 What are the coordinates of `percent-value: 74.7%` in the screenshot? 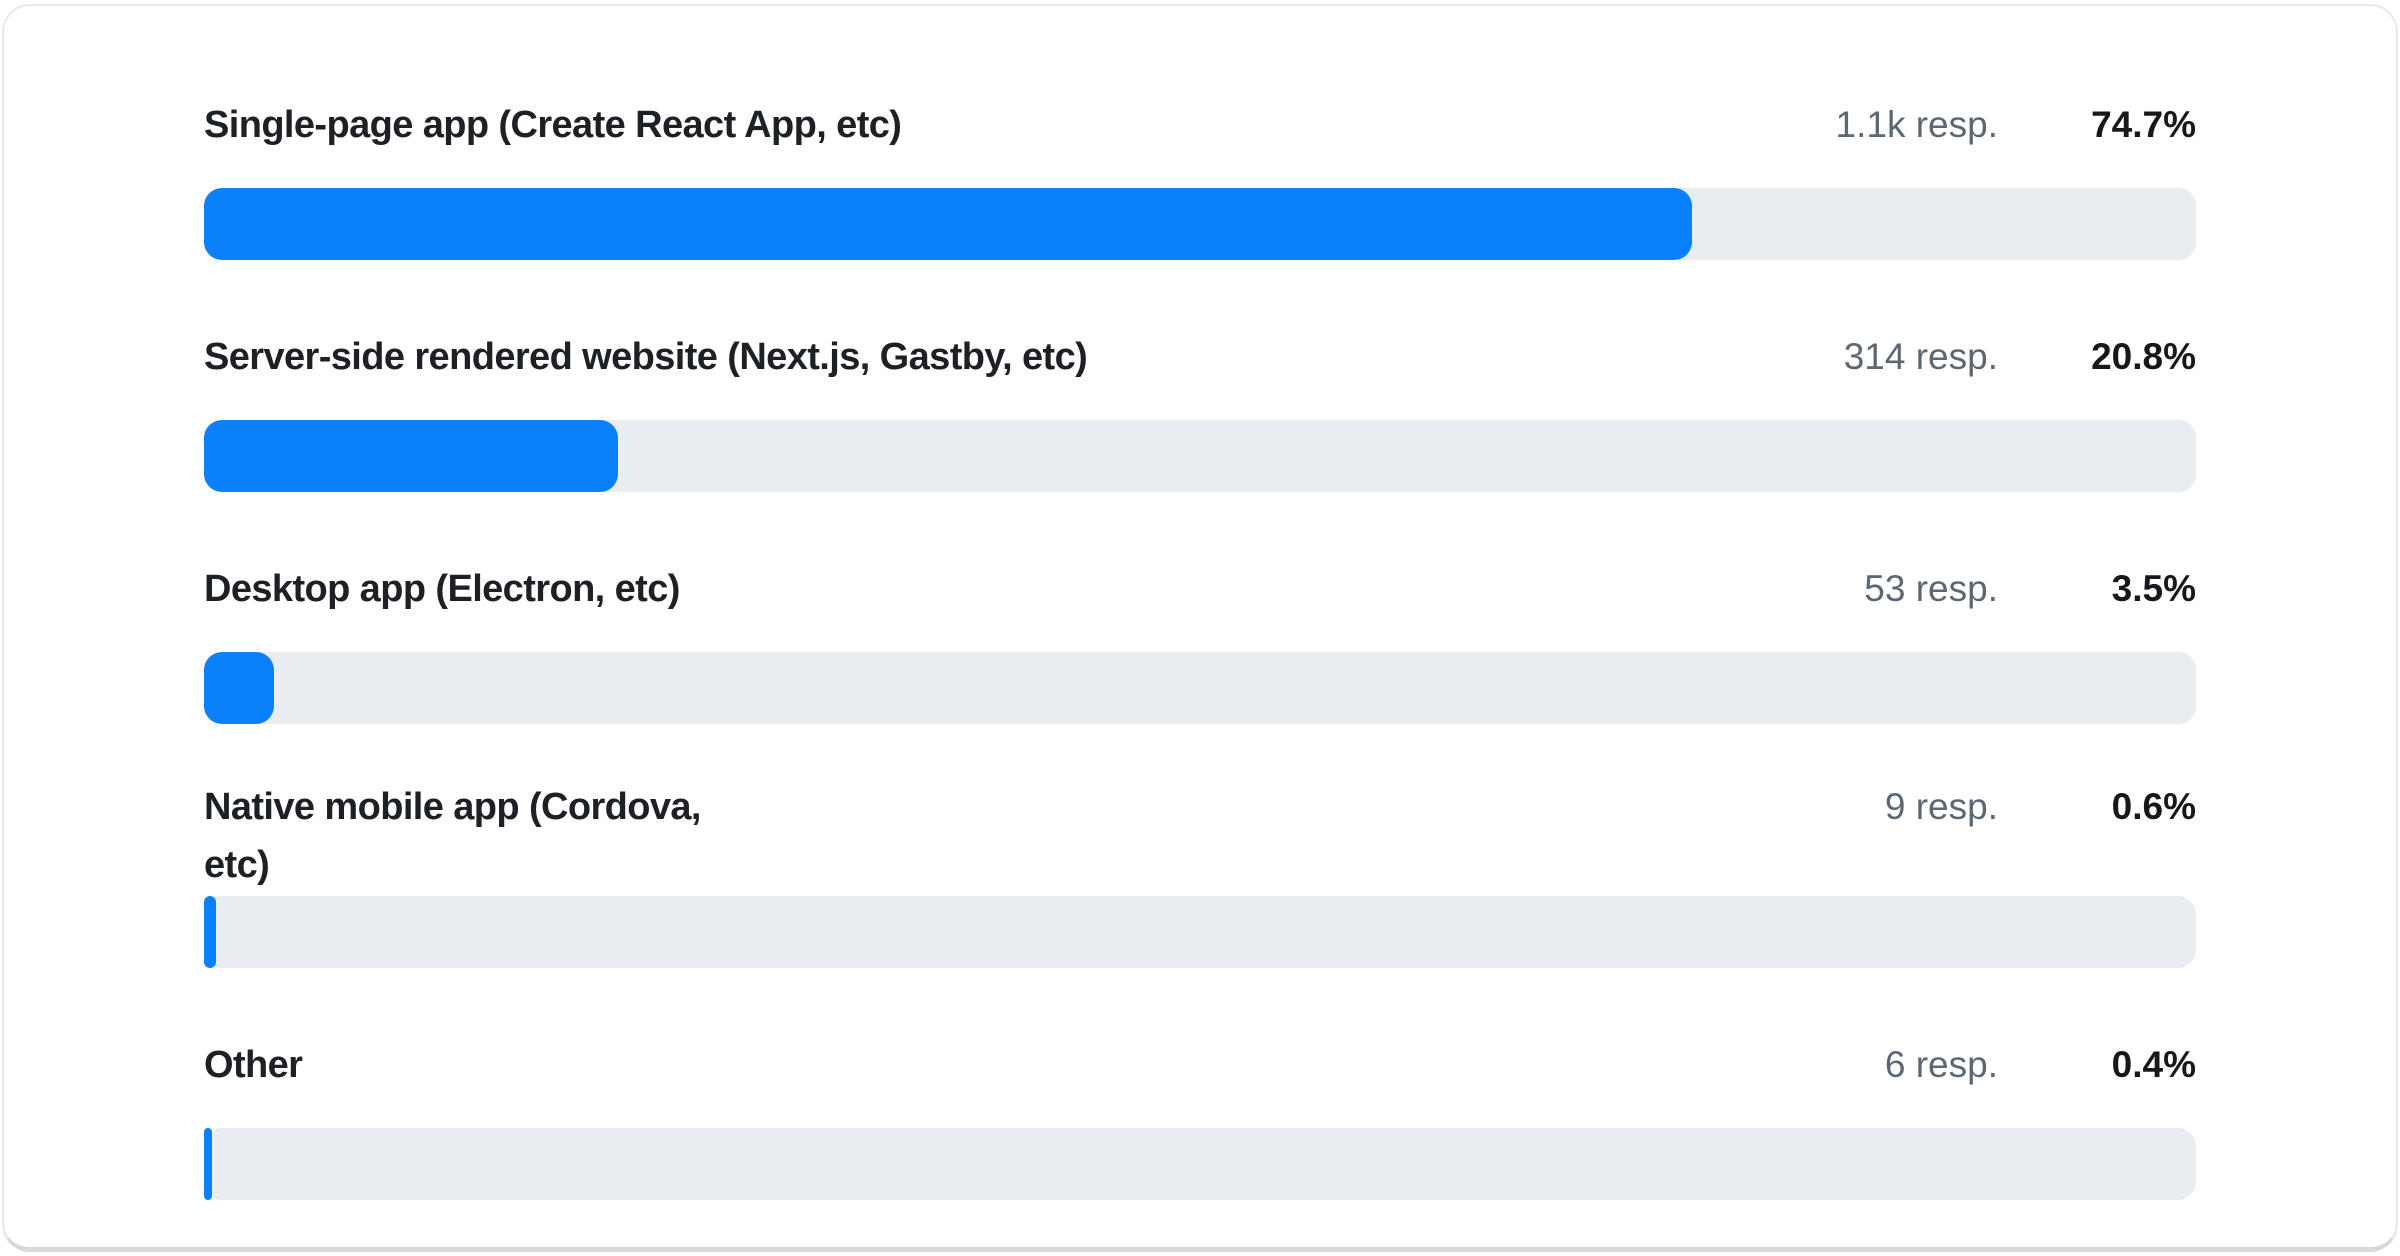 It's located at (2143, 124).